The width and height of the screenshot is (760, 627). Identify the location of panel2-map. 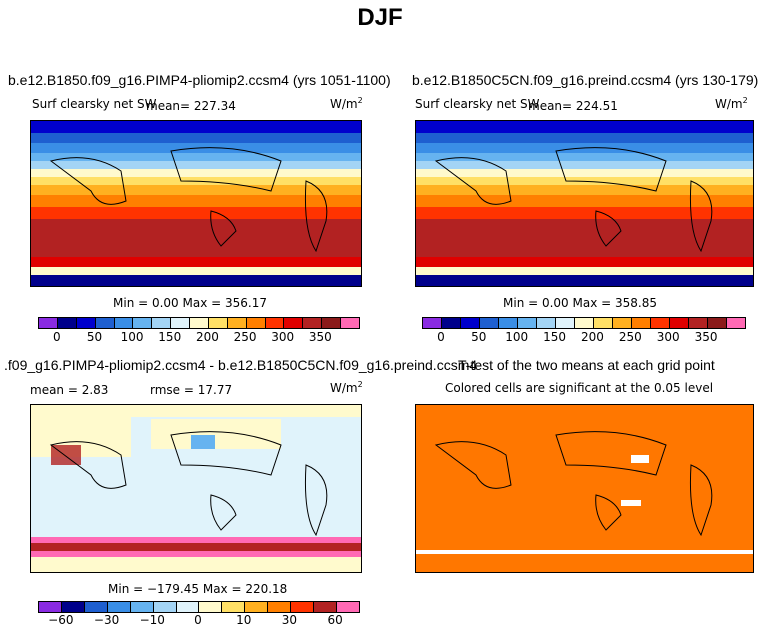
(584, 203).